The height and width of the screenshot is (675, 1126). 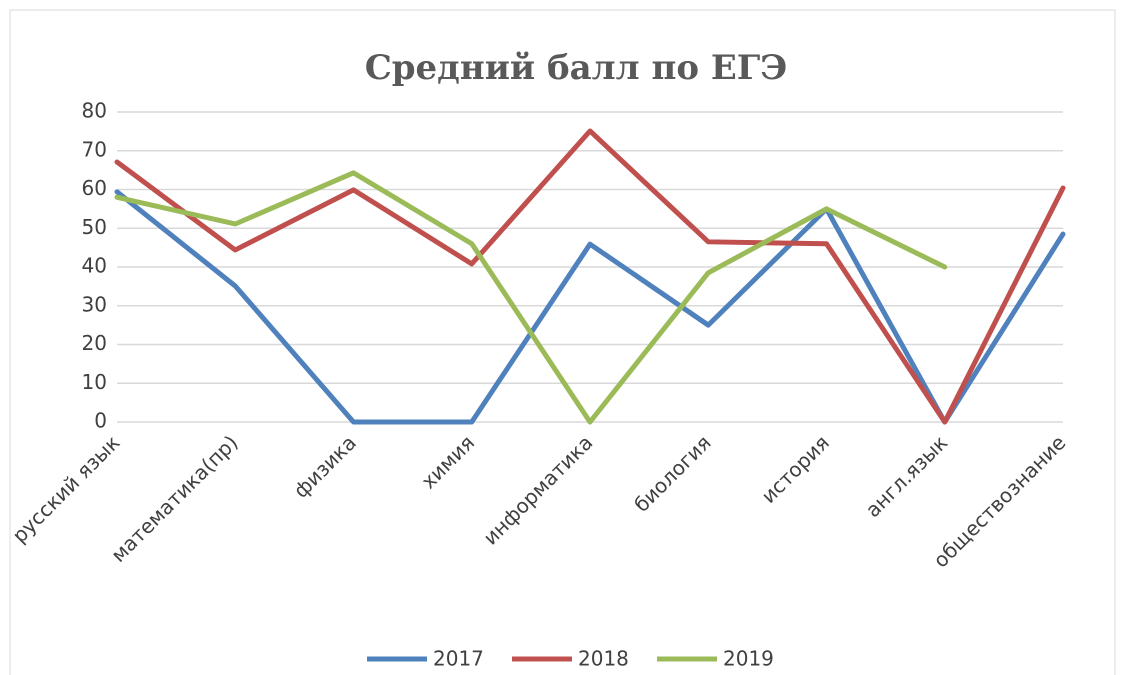 What do you see at coordinates (458, 659) in the screenshot?
I see `legend-label: 2017` at bounding box center [458, 659].